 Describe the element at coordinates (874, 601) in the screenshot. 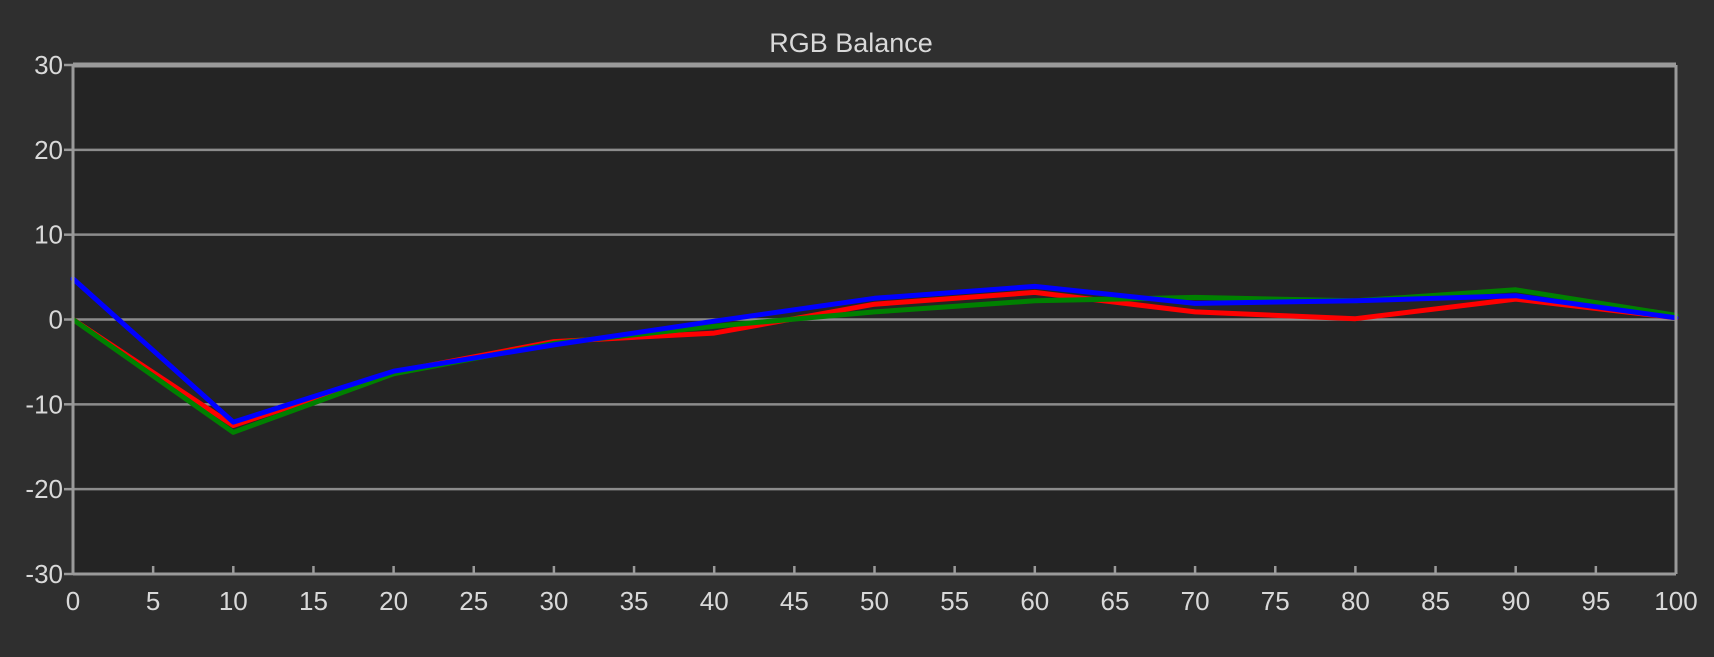

I see `x-tick-label: 50` at that location.